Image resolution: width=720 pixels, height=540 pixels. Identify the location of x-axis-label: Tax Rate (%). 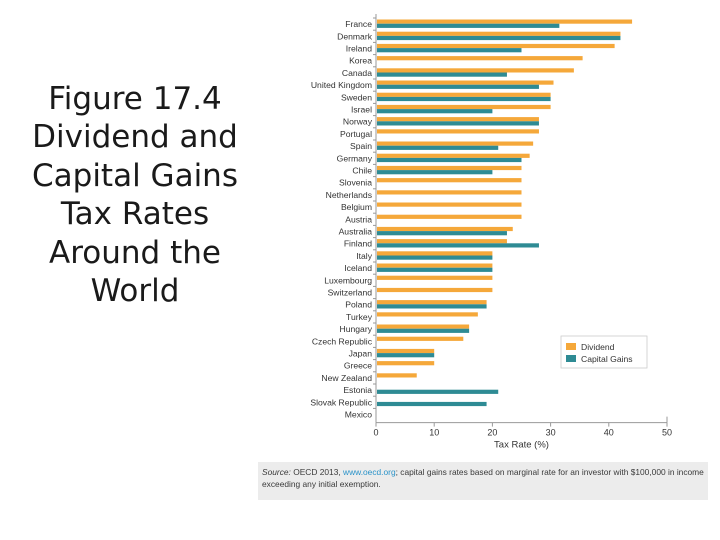
(521, 445).